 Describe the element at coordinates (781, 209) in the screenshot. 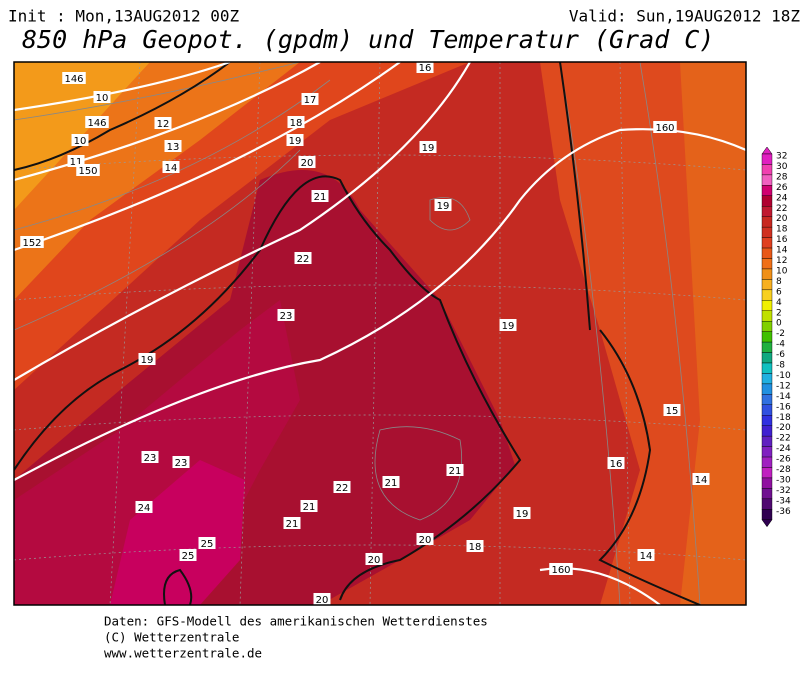

I see `colorbar-label: 22` at that location.